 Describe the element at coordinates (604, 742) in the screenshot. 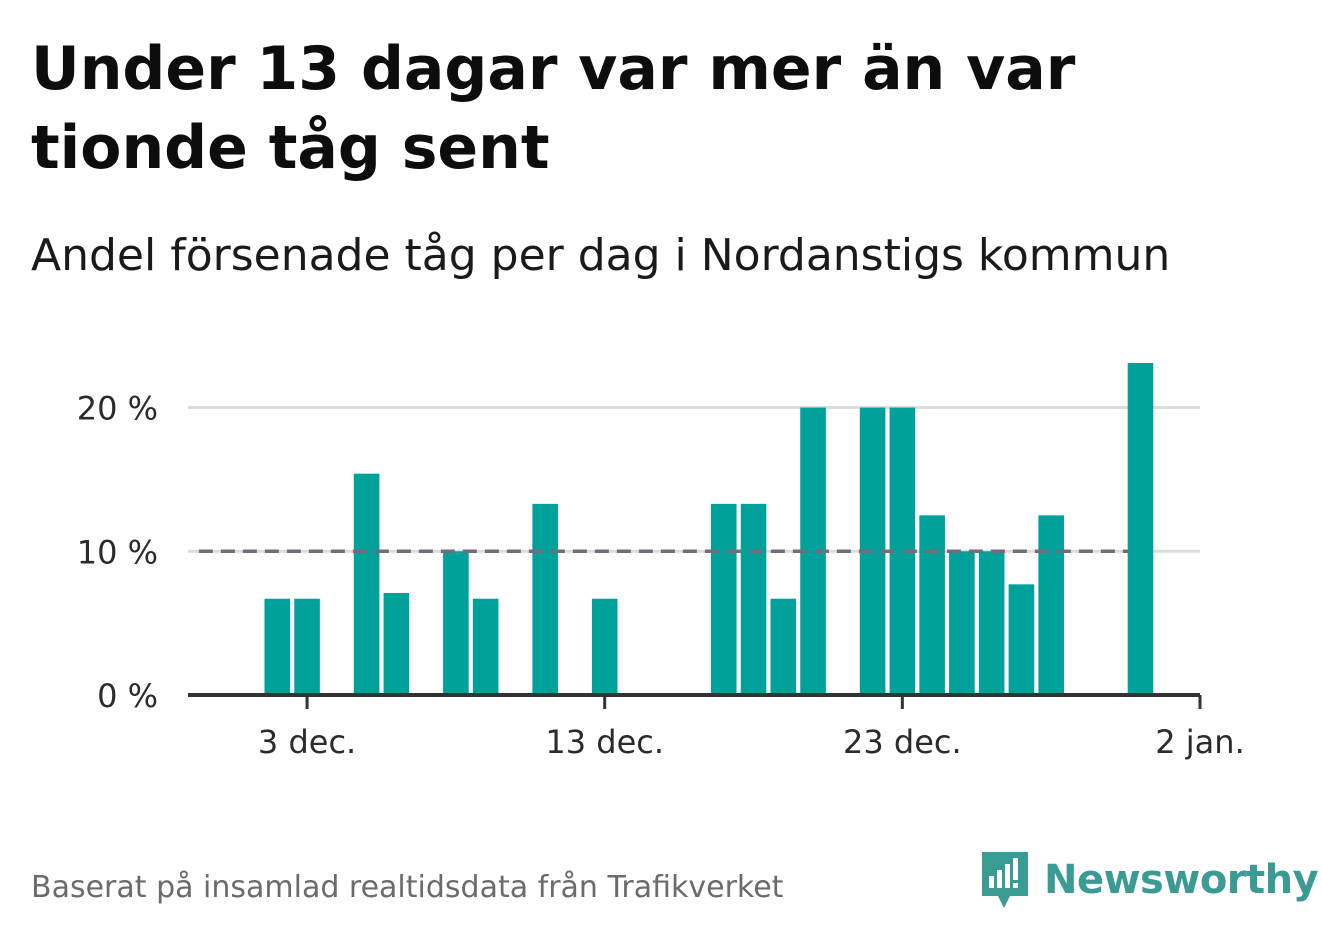

I see `x-tick-label: 13 dec.` at that location.